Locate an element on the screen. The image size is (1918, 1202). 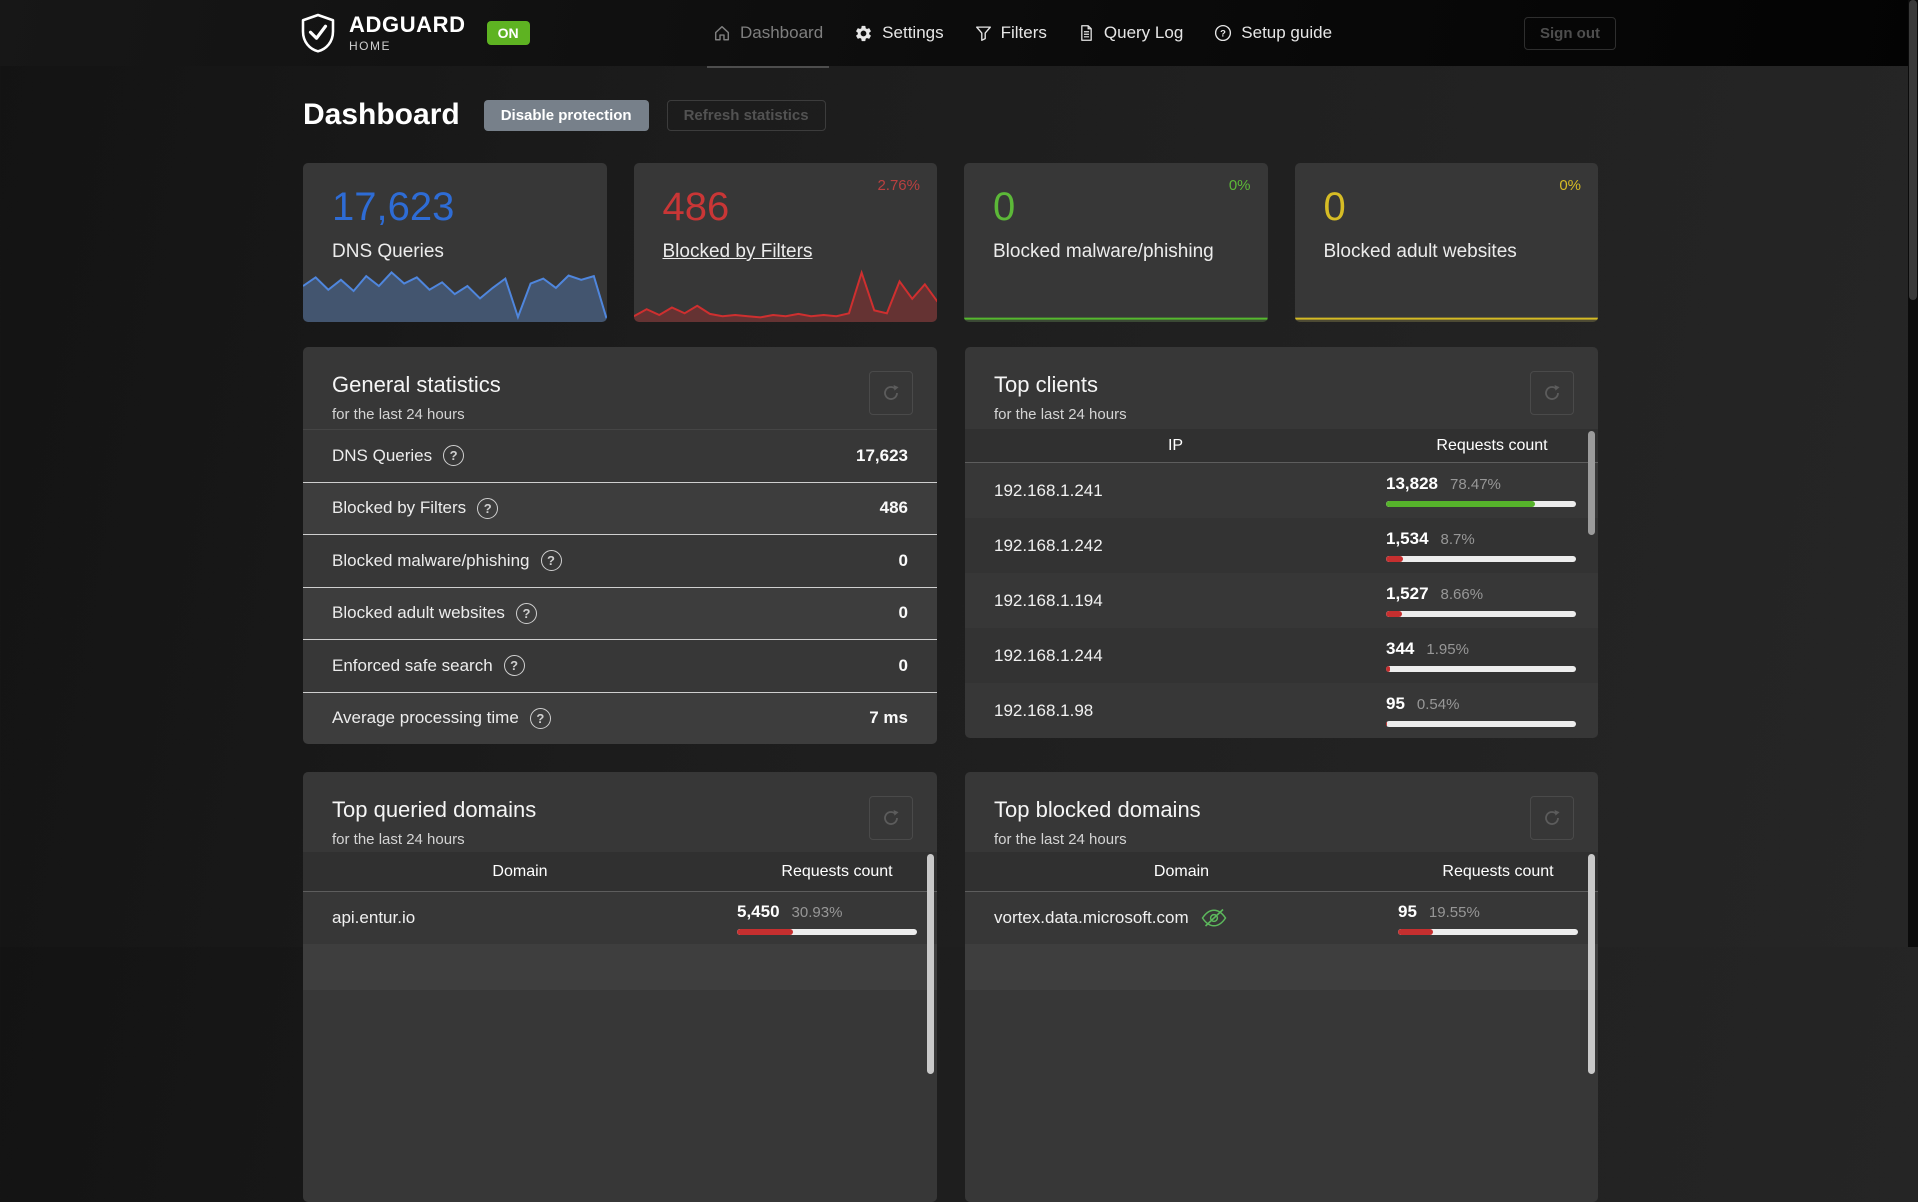
stat-value: 0 is located at coordinates (1334, 207).